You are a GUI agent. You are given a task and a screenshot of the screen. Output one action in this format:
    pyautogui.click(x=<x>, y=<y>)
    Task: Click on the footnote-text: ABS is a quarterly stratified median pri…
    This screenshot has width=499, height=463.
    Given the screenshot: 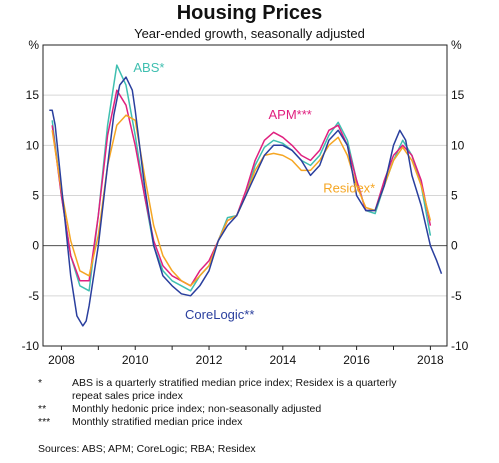 What is the action you would take?
    pyautogui.click(x=234, y=383)
    